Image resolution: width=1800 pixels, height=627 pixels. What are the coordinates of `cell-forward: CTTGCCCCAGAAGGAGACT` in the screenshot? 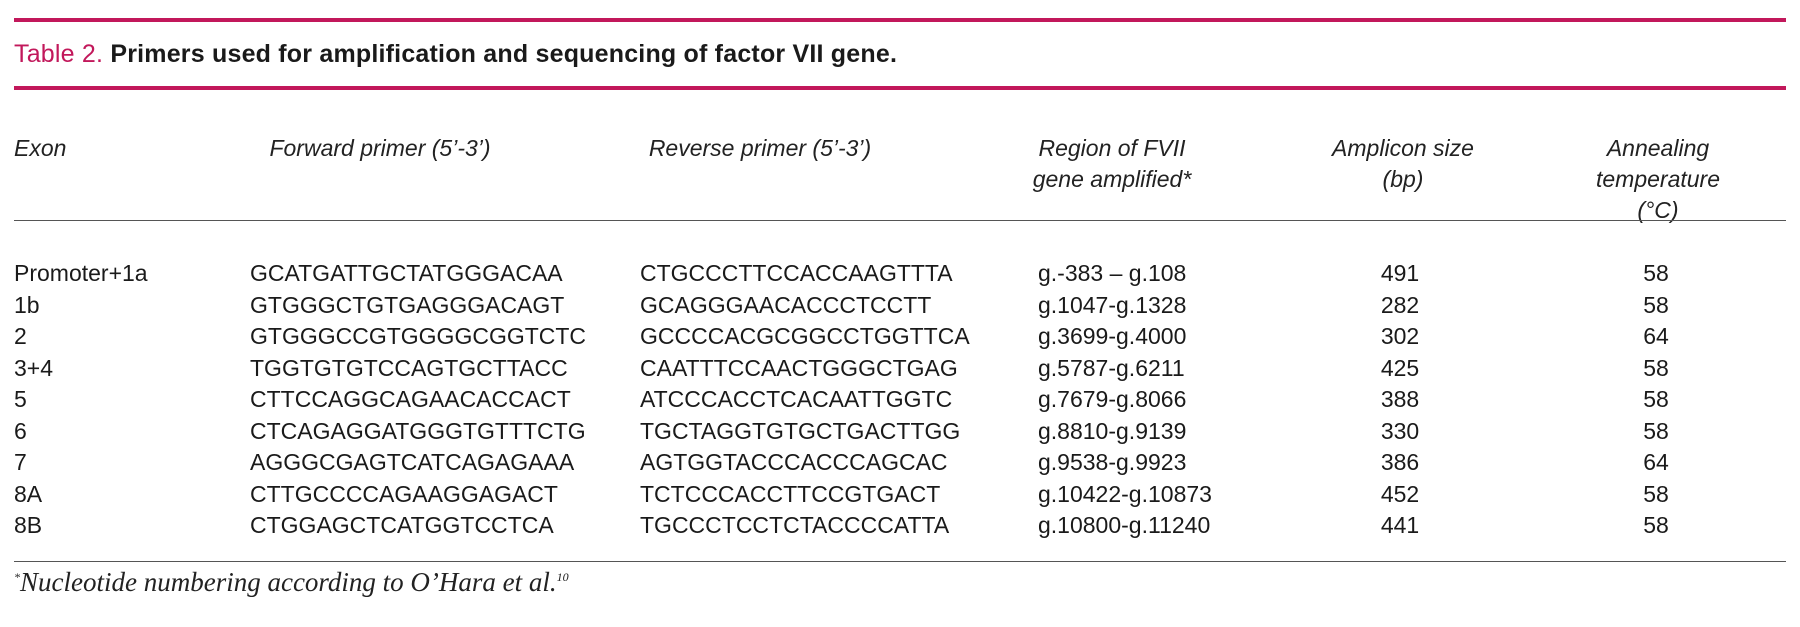 It's located at (404, 493).